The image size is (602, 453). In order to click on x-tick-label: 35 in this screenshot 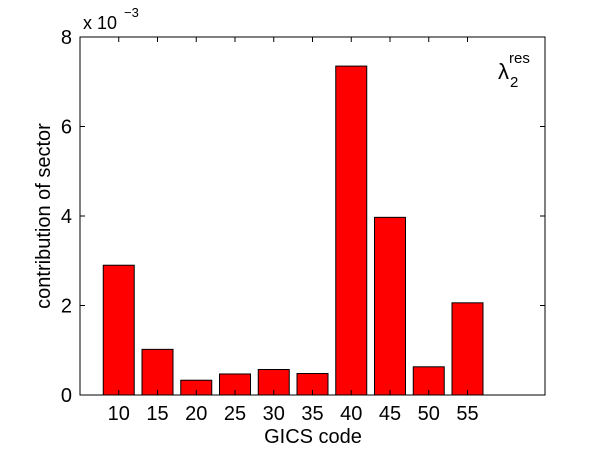, I will do `click(312, 414)`.